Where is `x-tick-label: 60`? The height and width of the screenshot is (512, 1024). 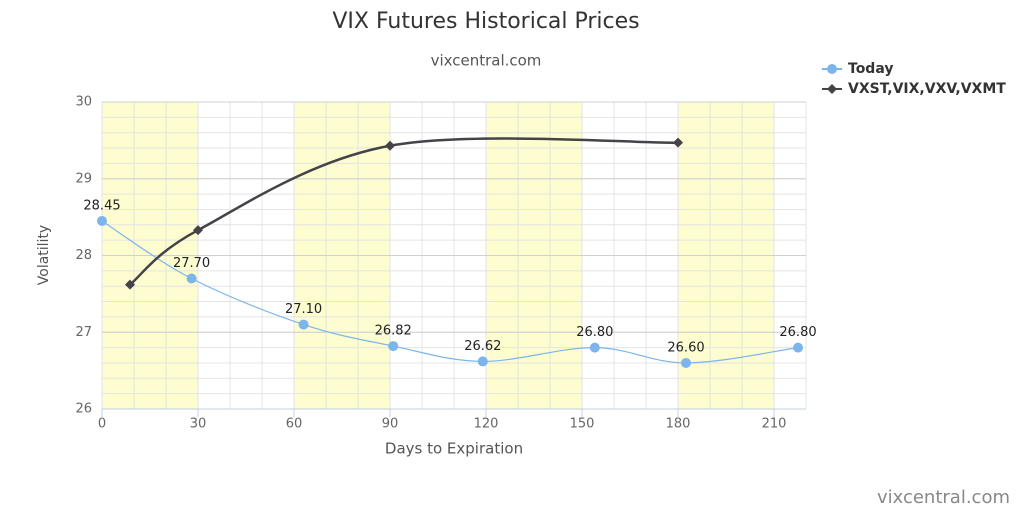 x-tick-label: 60 is located at coordinates (294, 424).